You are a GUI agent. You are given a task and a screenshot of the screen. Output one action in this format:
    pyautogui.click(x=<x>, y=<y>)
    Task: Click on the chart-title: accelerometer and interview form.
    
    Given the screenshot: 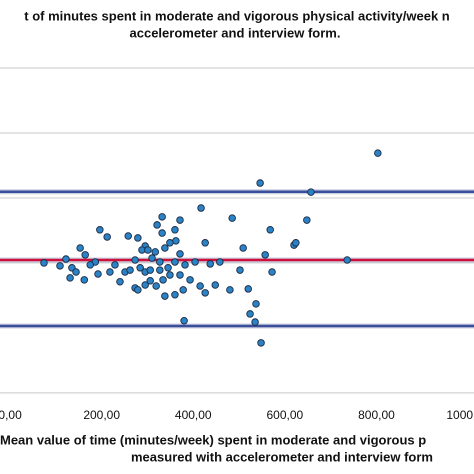 What is the action you would take?
    pyautogui.click(x=235, y=32)
    